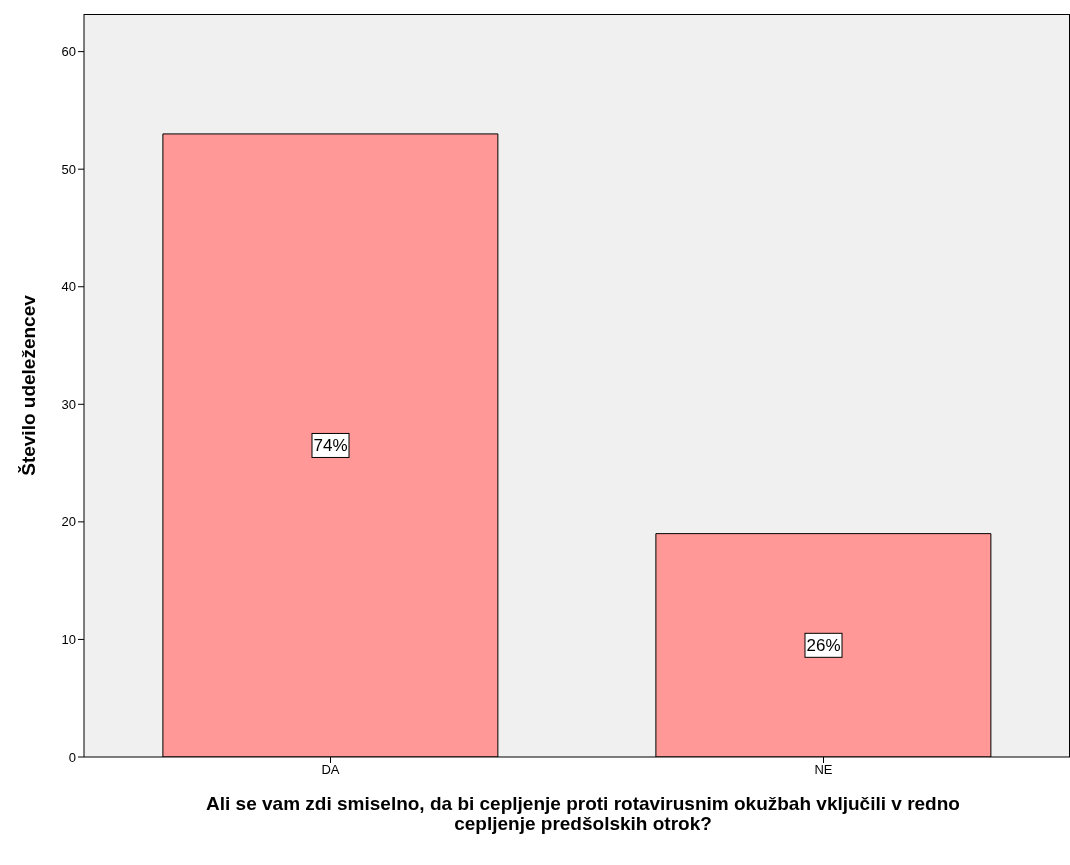 The width and height of the screenshot is (1070, 865). I want to click on annotation: 74%, so click(330, 446).